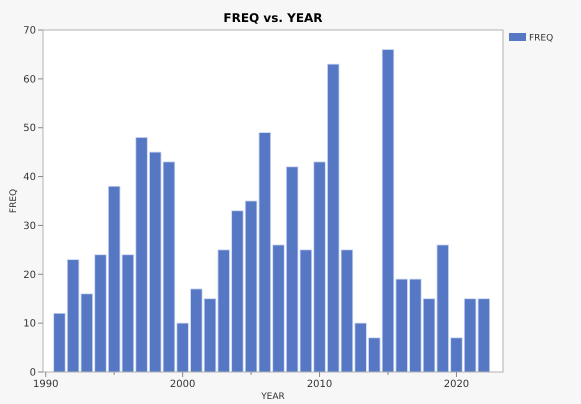 The height and width of the screenshot is (404, 581). I want to click on y-tick-label: 40, so click(29, 178).